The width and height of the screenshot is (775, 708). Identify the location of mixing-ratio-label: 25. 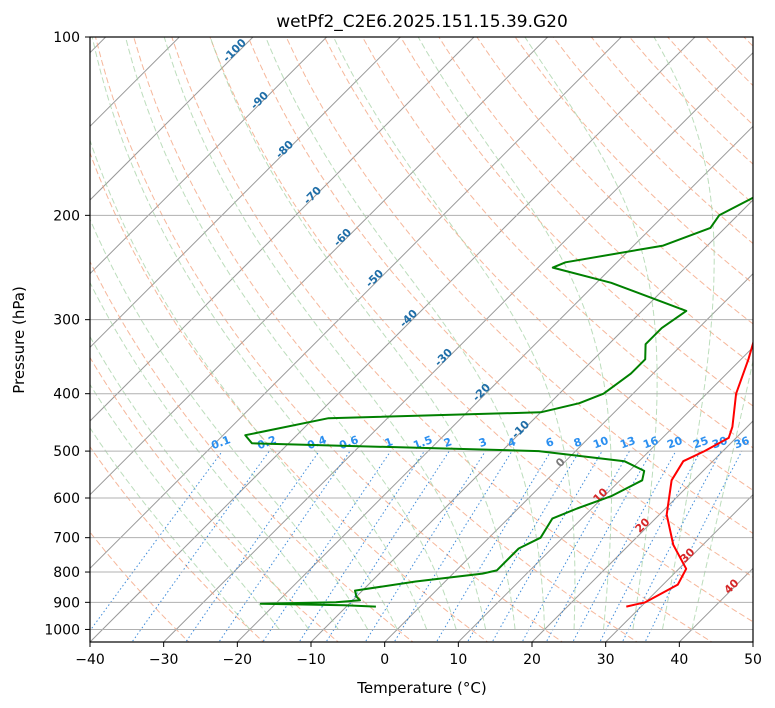
(700, 442).